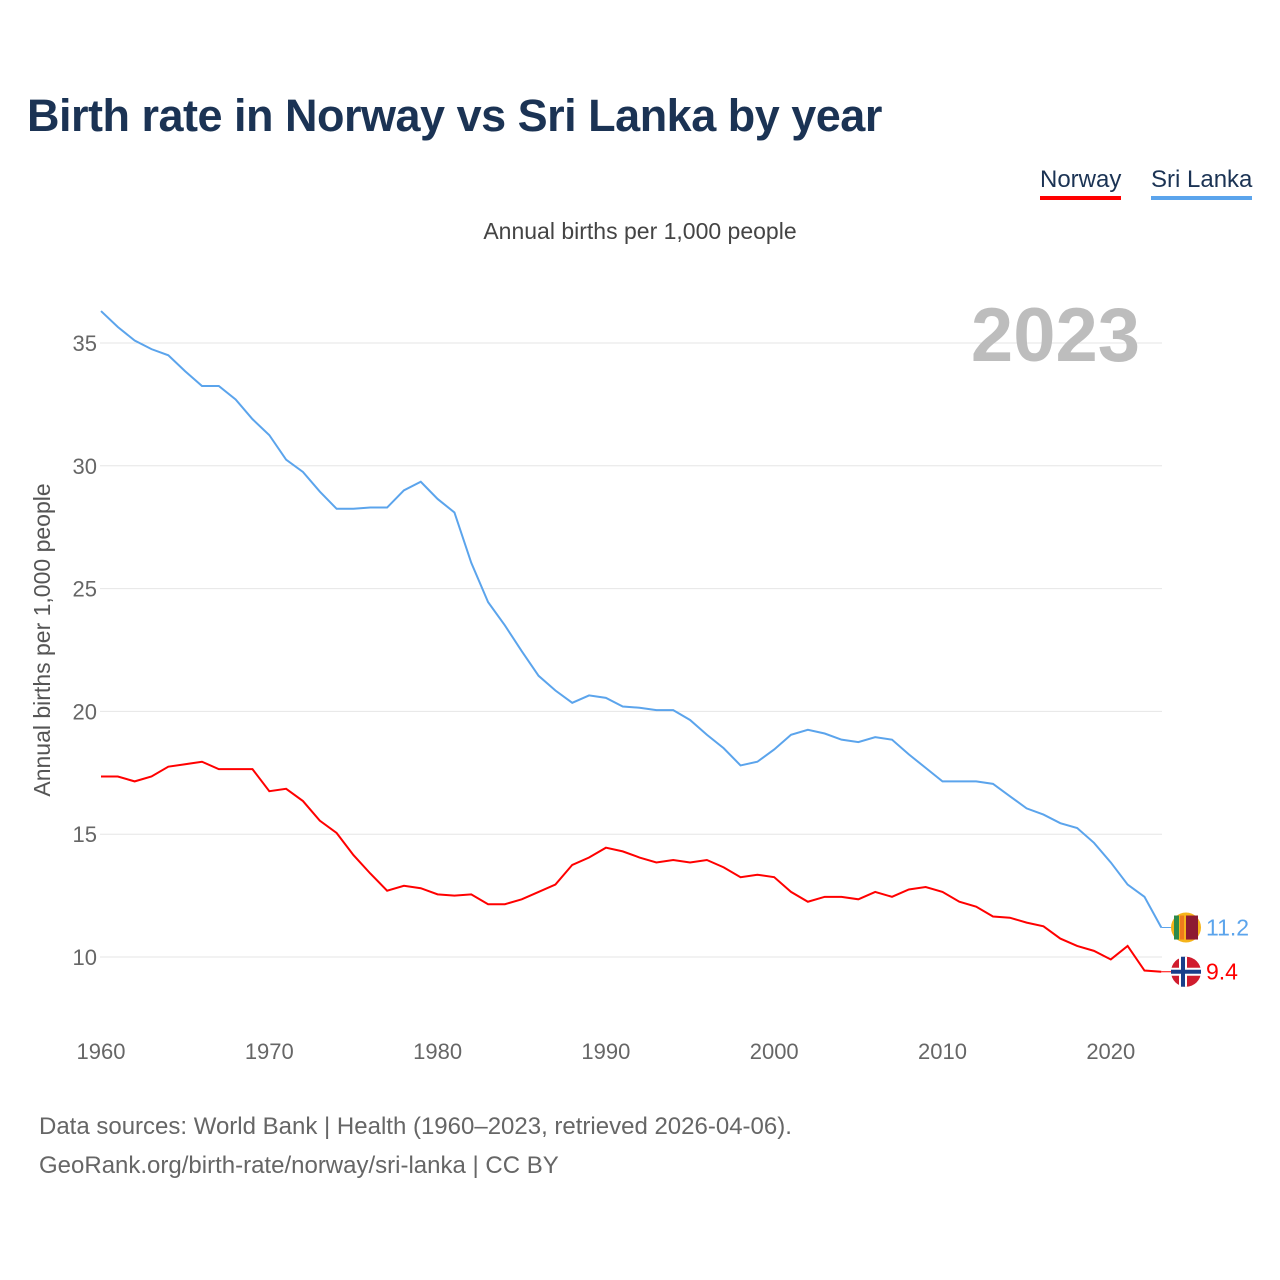 This screenshot has height=1280, width=1280. What do you see at coordinates (42, 639) in the screenshot?
I see `y-axis-label: Annual births per 1,000 people` at bounding box center [42, 639].